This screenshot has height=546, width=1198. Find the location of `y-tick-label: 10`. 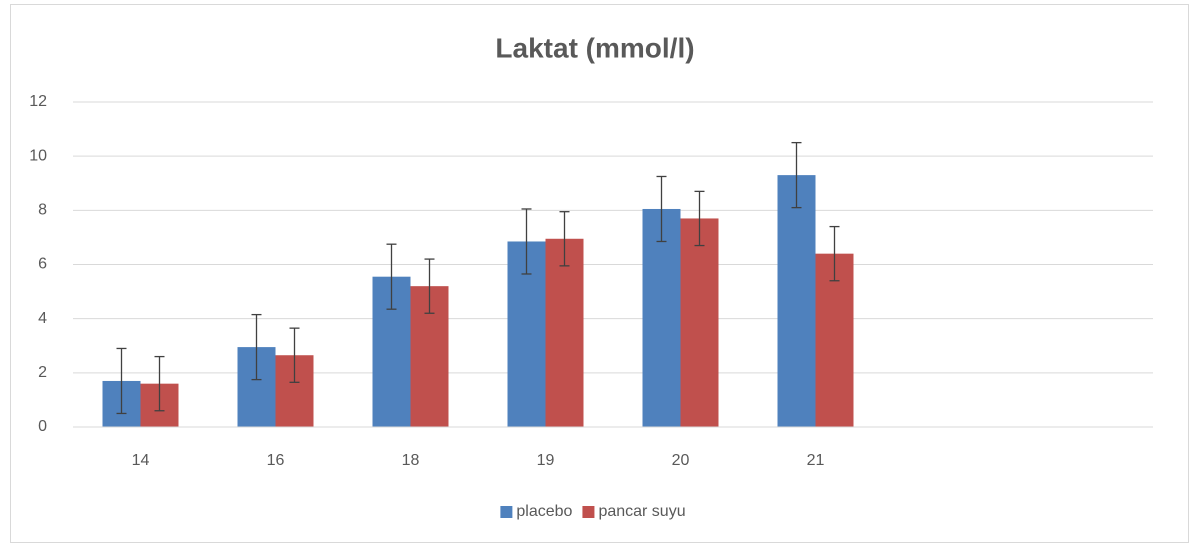

y-tick-label: 10 is located at coordinates (38, 155).